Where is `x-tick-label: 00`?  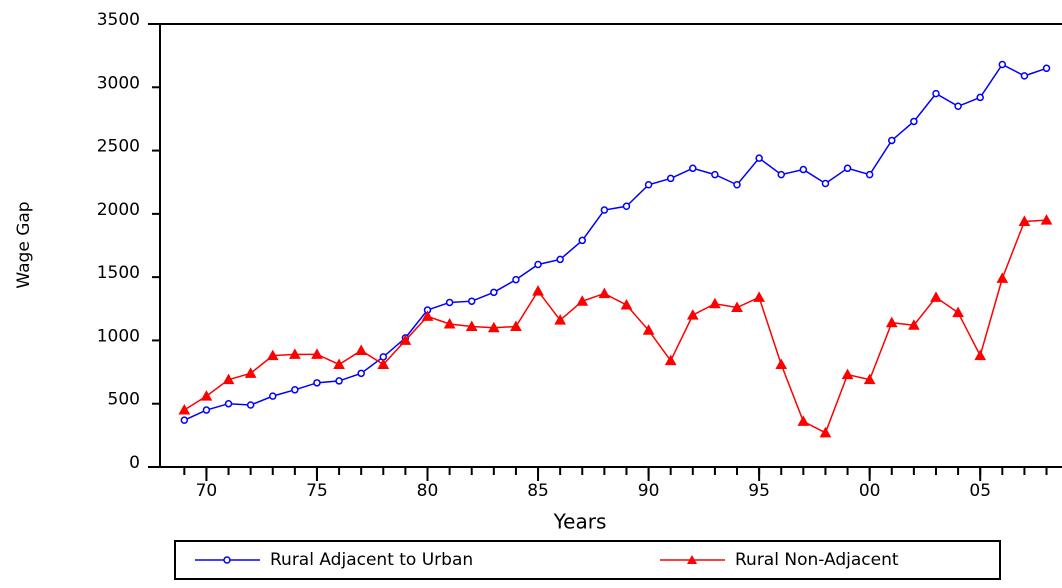
x-tick-label: 00 is located at coordinates (870, 491).